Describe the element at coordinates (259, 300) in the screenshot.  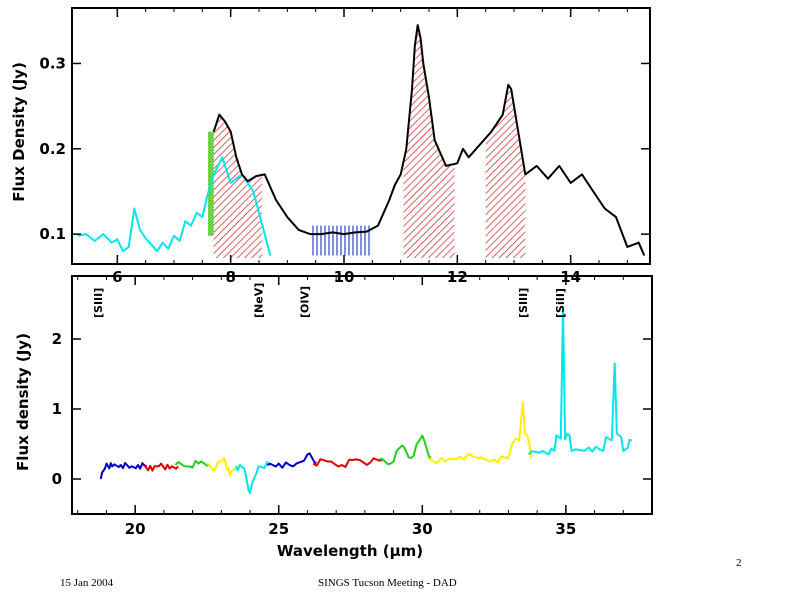
I see `emission-line-label-2: [NeV]` at that location.